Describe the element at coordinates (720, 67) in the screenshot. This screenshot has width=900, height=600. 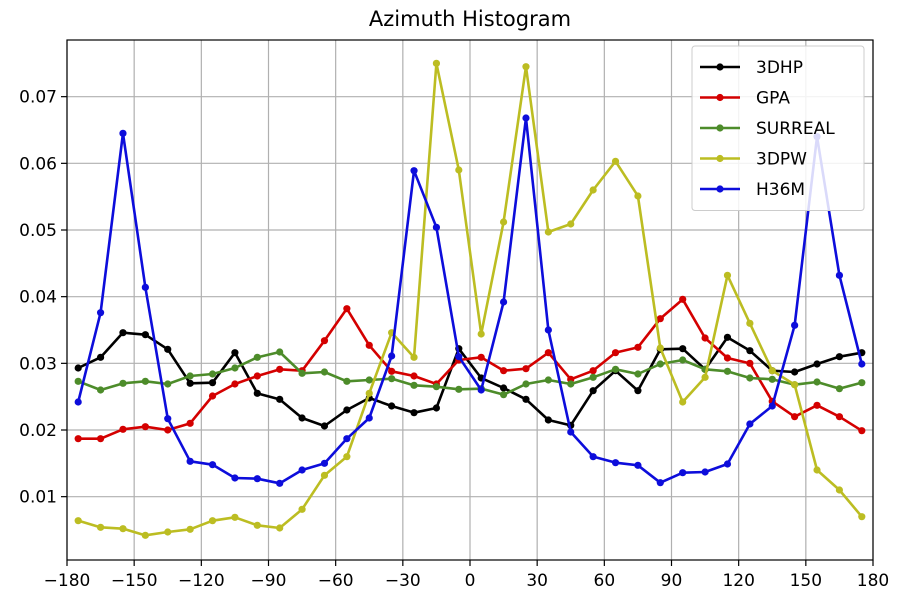
I see `legend-marker-3dhp` at that location.